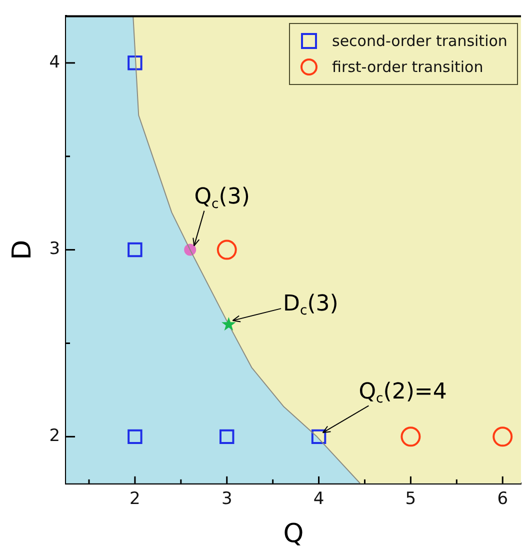  I want to click on x-tick-label: 4, so click(318, 499).